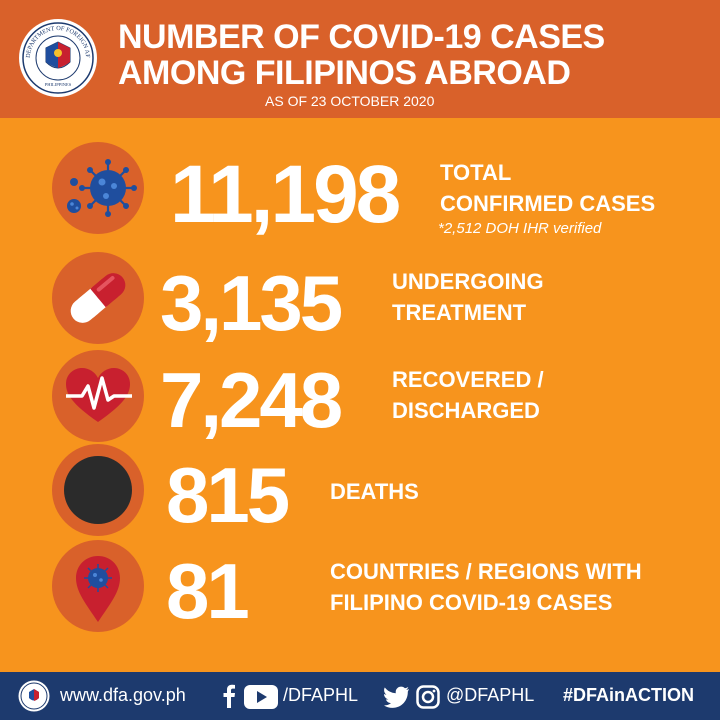  What do you see at coordinates (229, 696) in the screenshot?
I see `facebook-icon` at bounding box center [229, 696].